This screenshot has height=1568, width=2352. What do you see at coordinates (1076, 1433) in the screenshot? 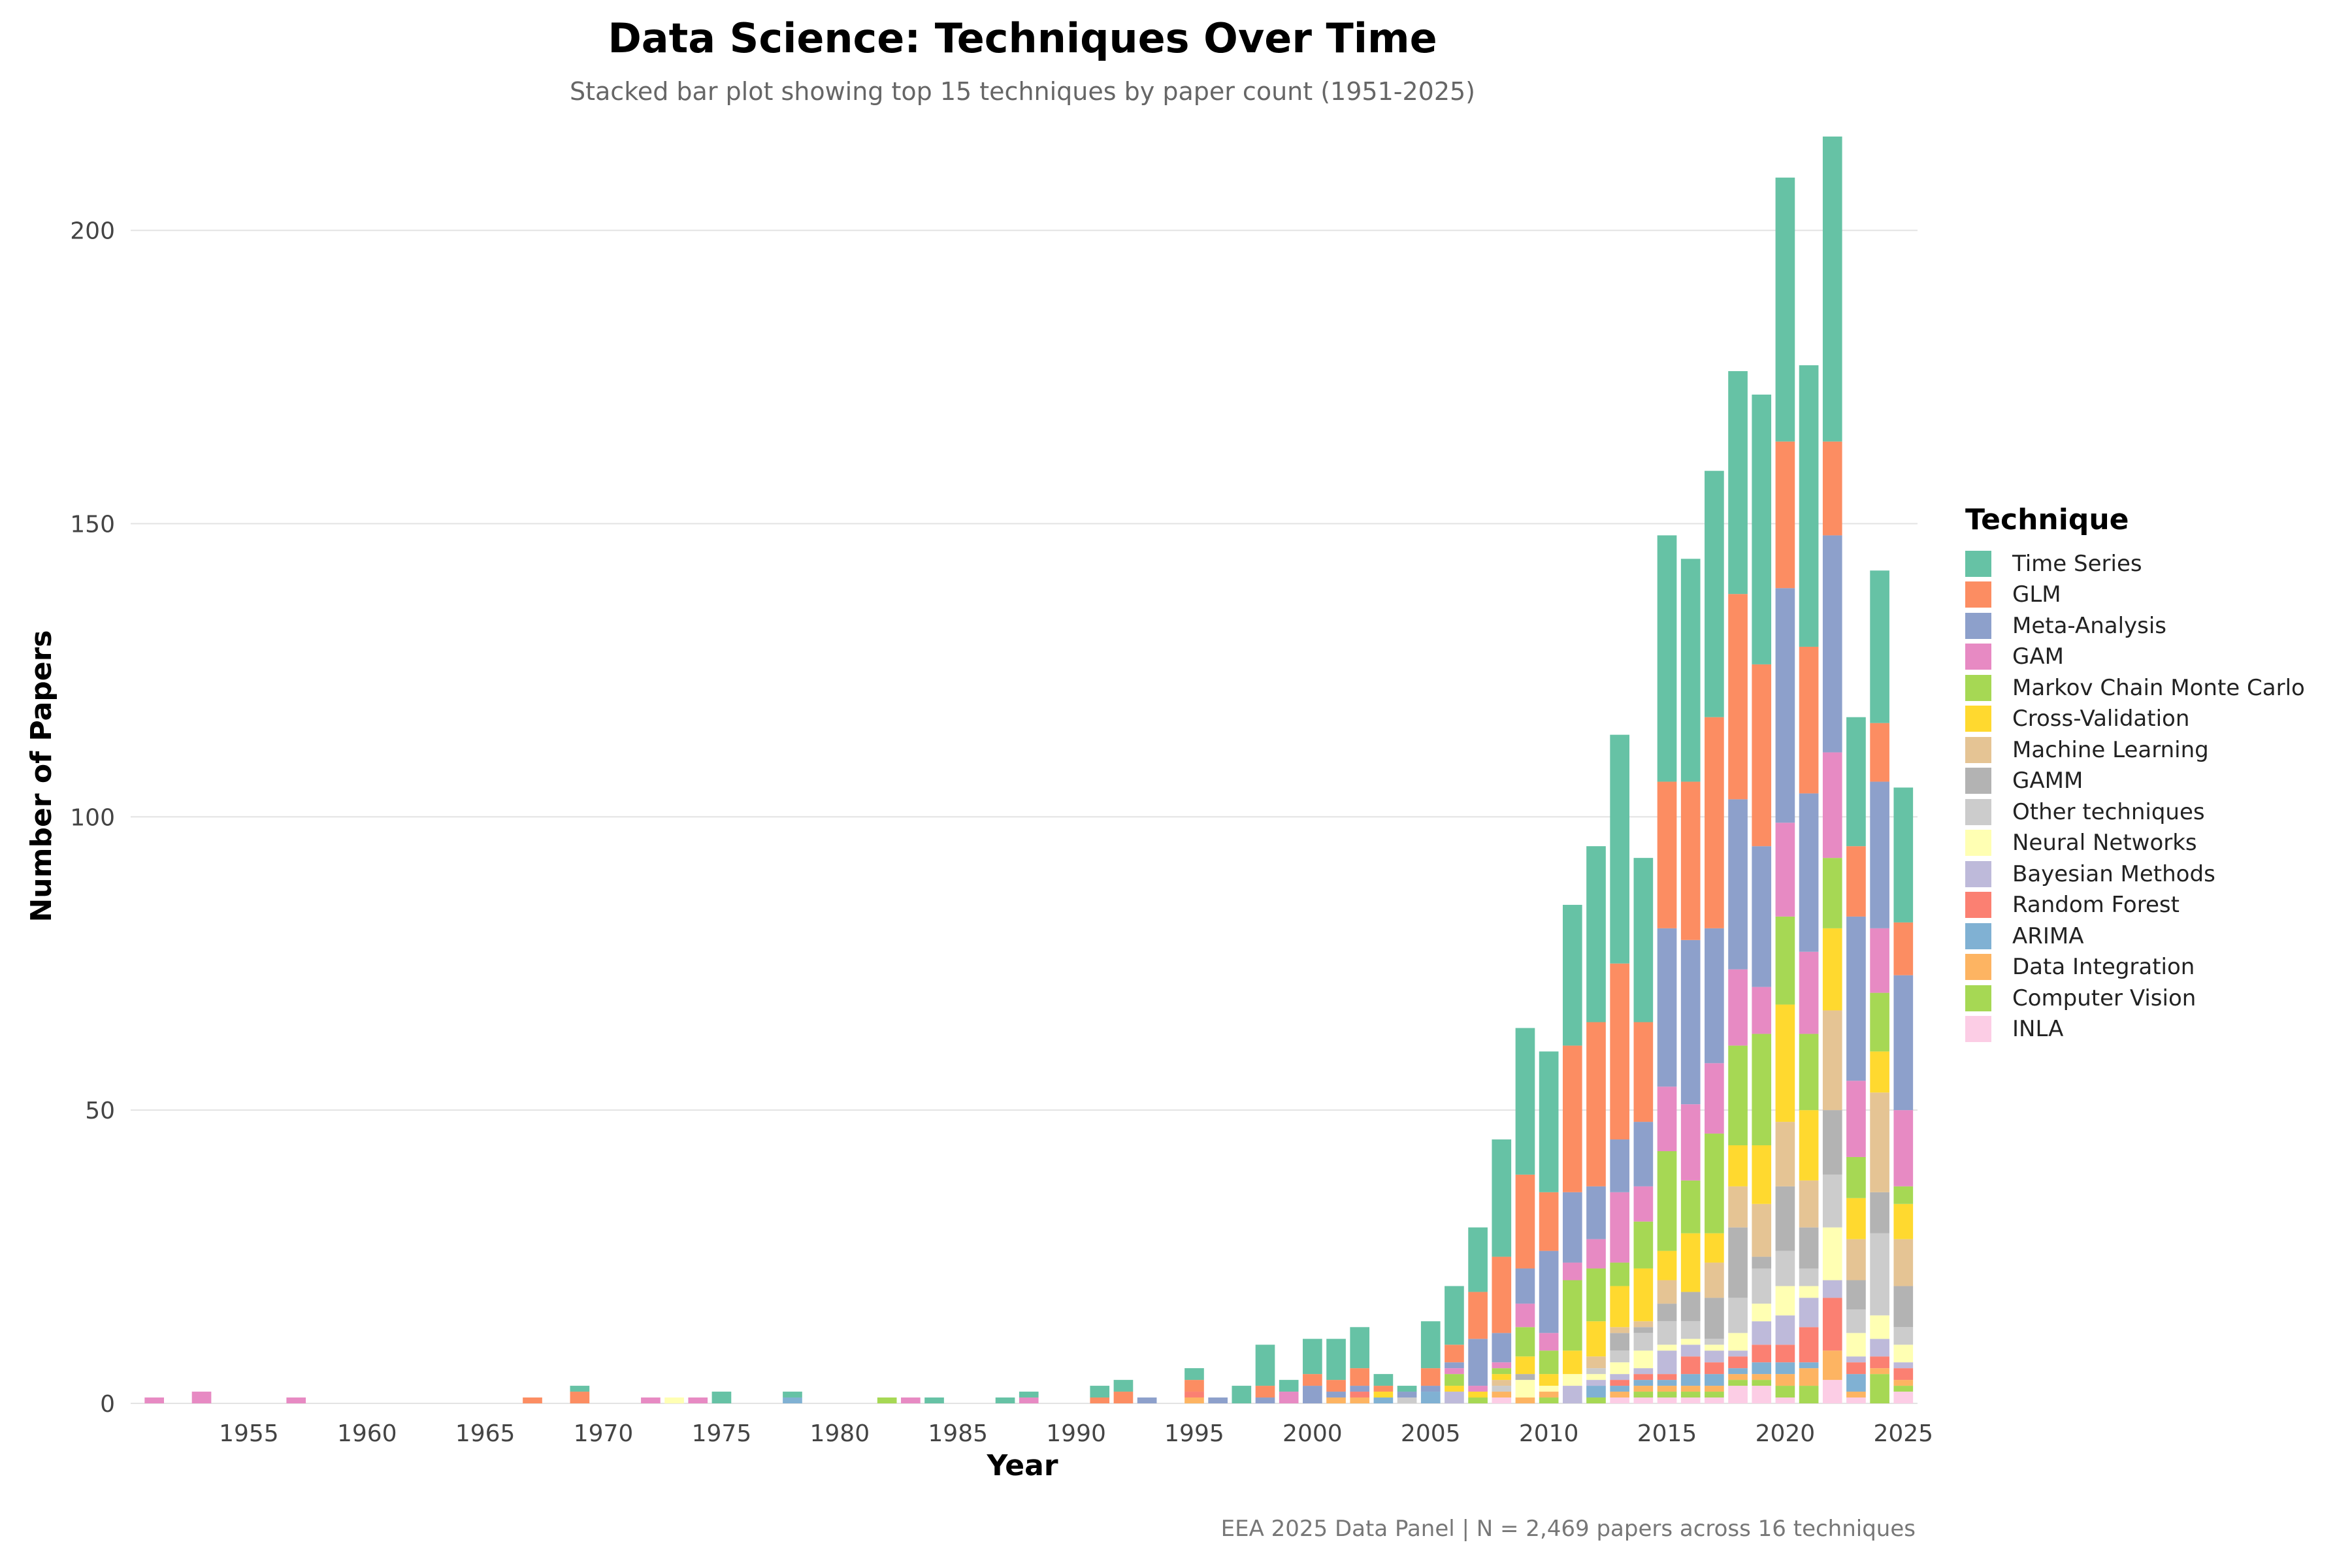
I see `x-tick-label: 1990` at bounding box center [1076, 1433].